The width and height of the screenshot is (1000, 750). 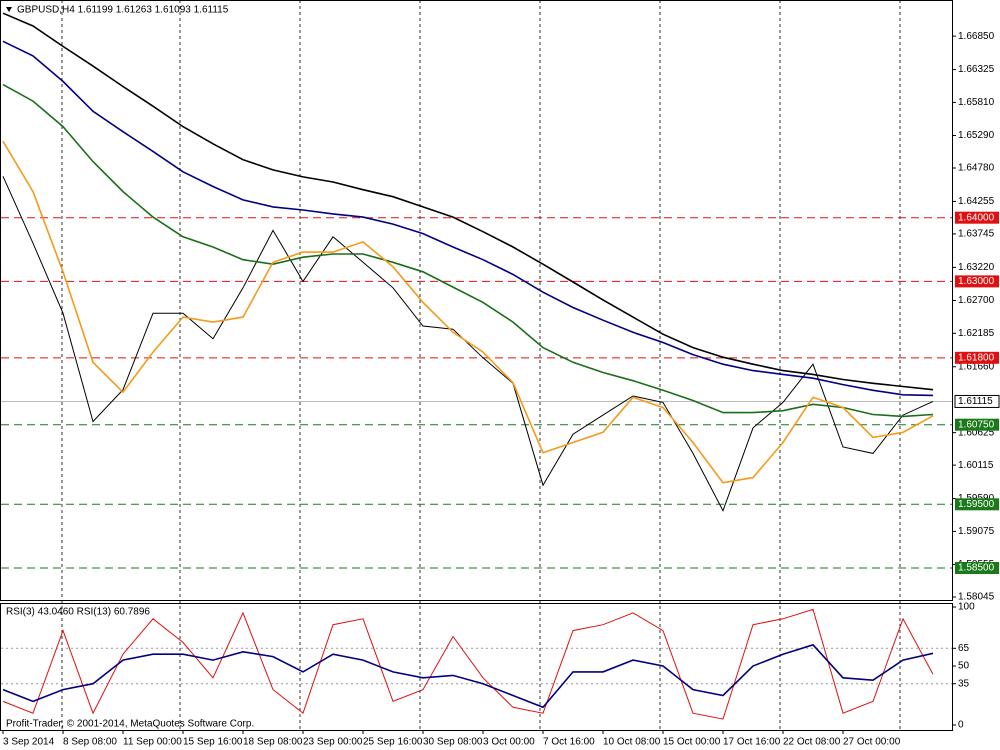 I want to click on collapse-icon, so click(x=9, y=9).